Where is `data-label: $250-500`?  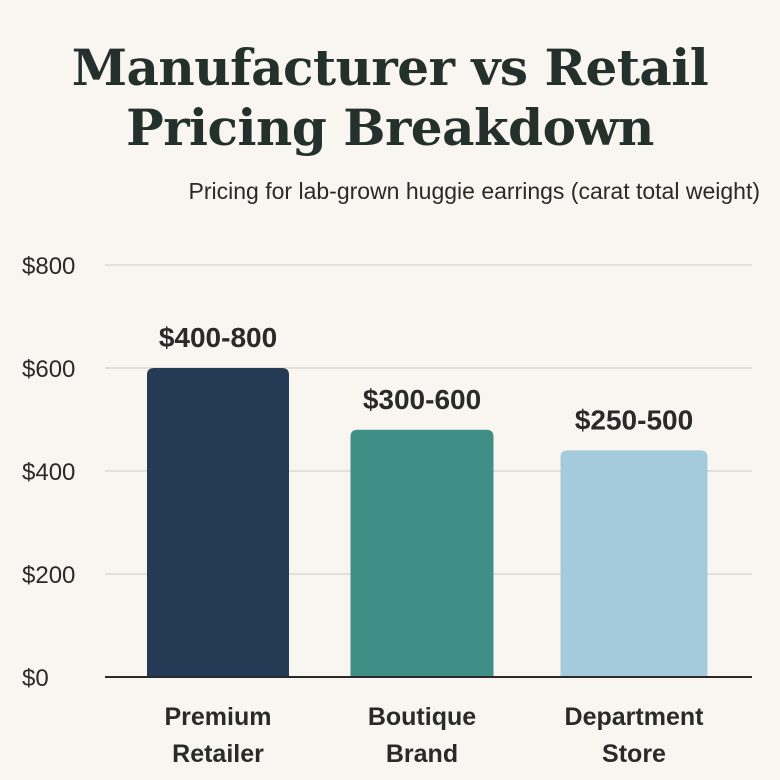
data-label: $250-500 is located at coordinates (634, 419).